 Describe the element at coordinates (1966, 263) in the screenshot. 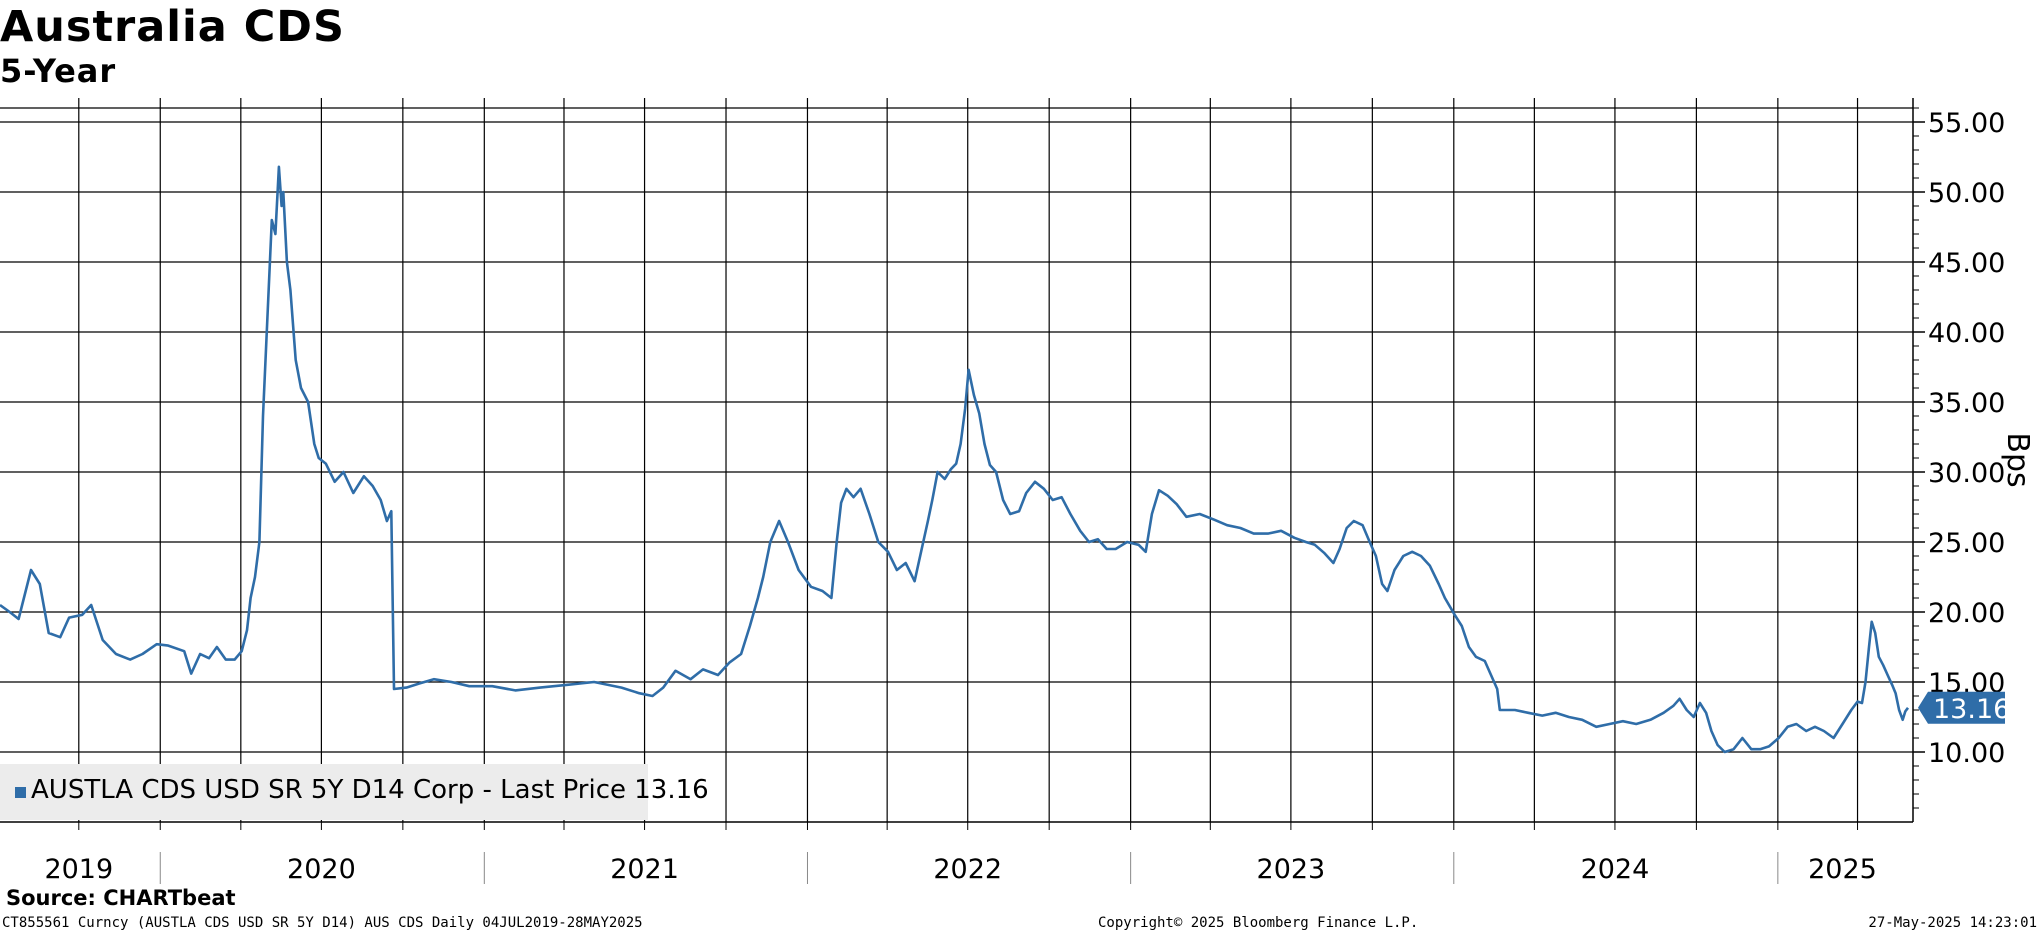

I see `y-tick-label: 45.00` at that location.